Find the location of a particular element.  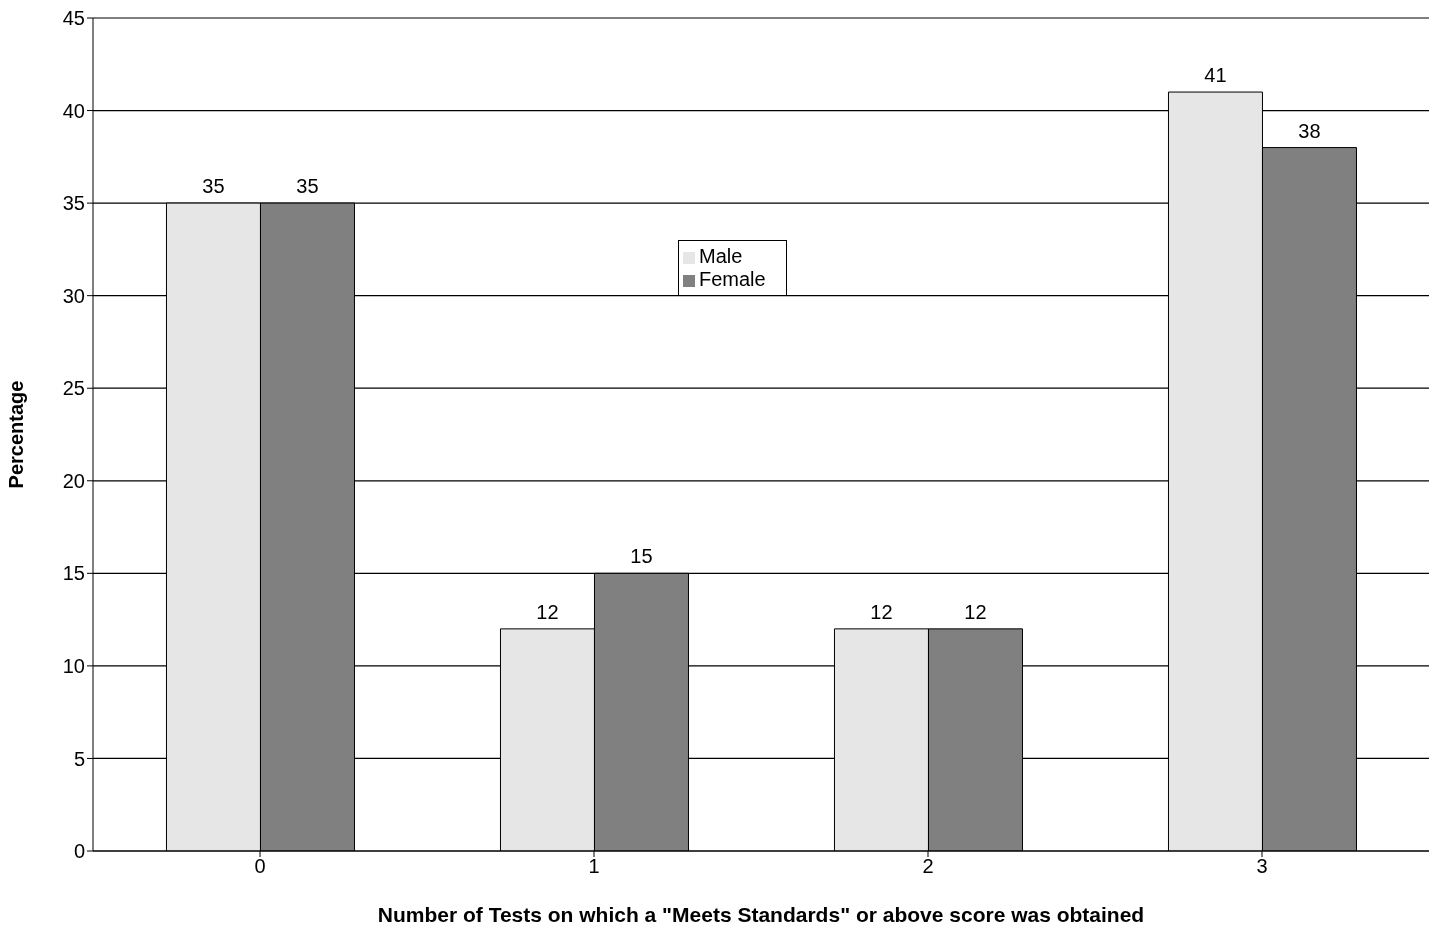

x-tick-label: 0 is located at coordinates (260, 866).